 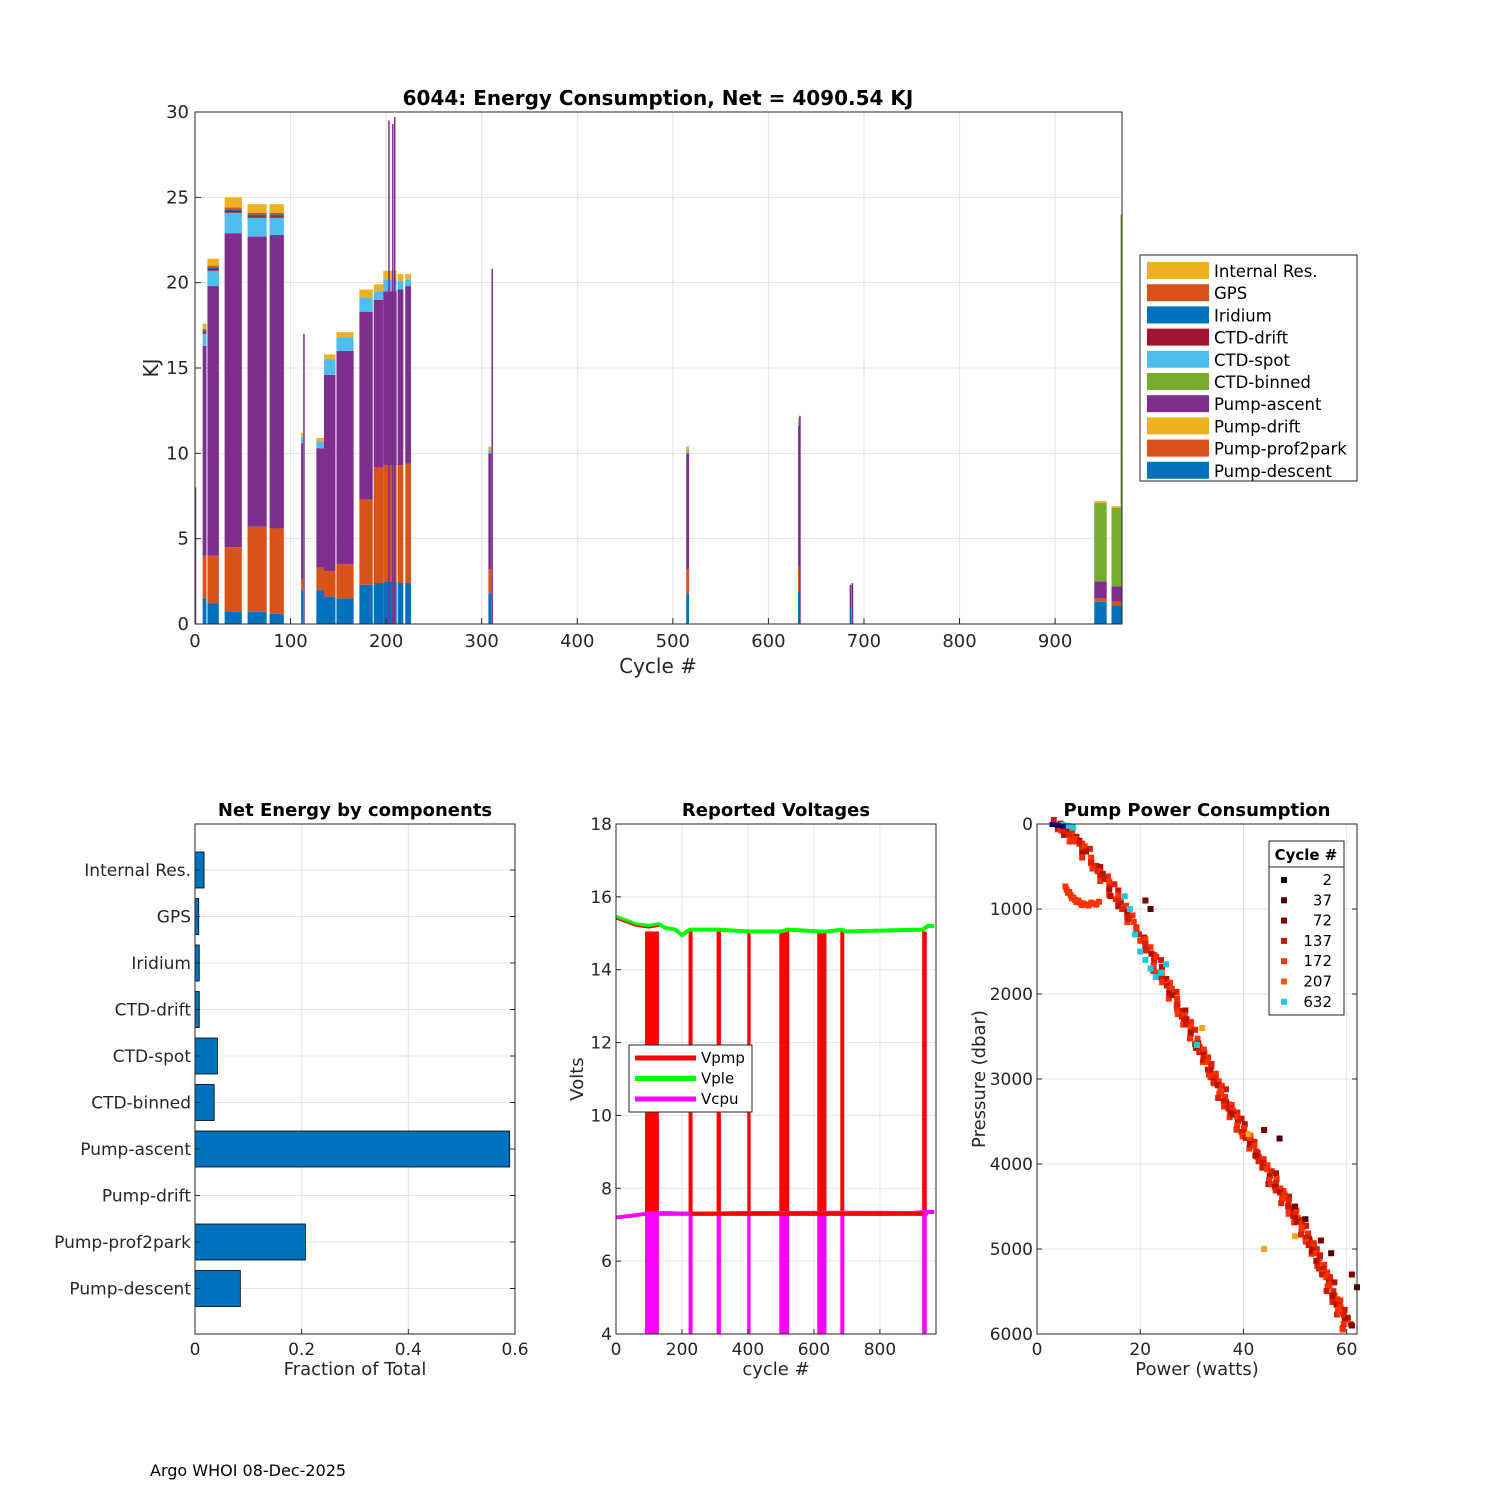 I want to click on footer-credit: Argo WHOI 08-Dec-2025, so click(x=248, y=1470).